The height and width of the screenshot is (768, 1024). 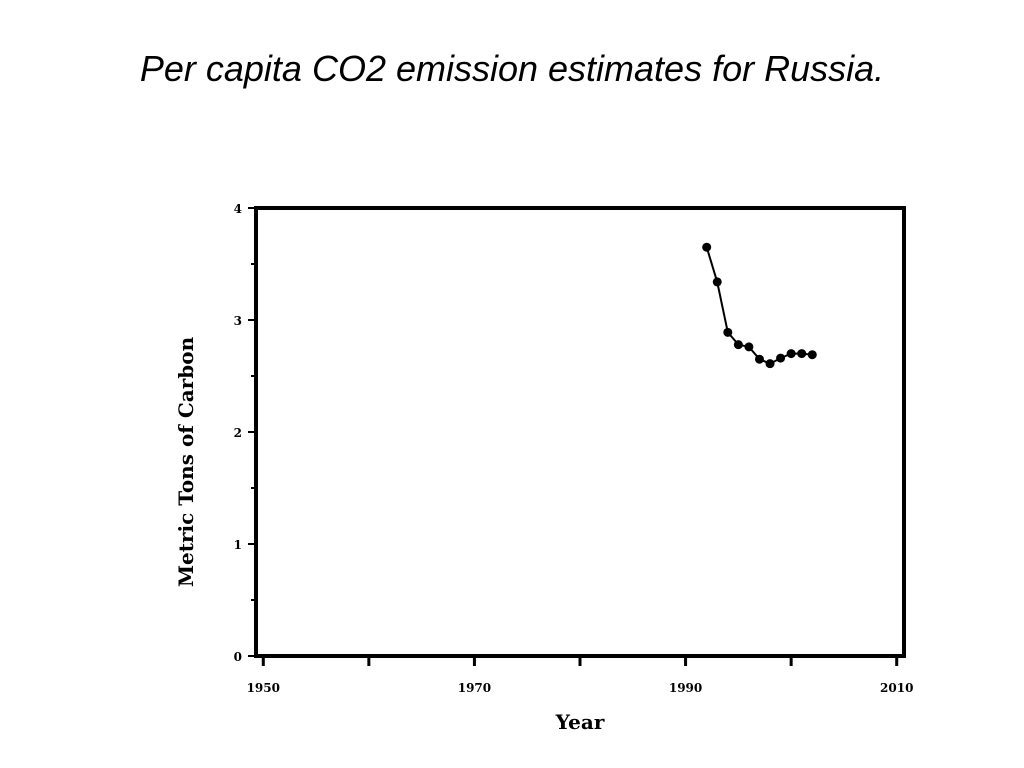 I want to click on y-tick-label: 0, so click(x=238, y=657).